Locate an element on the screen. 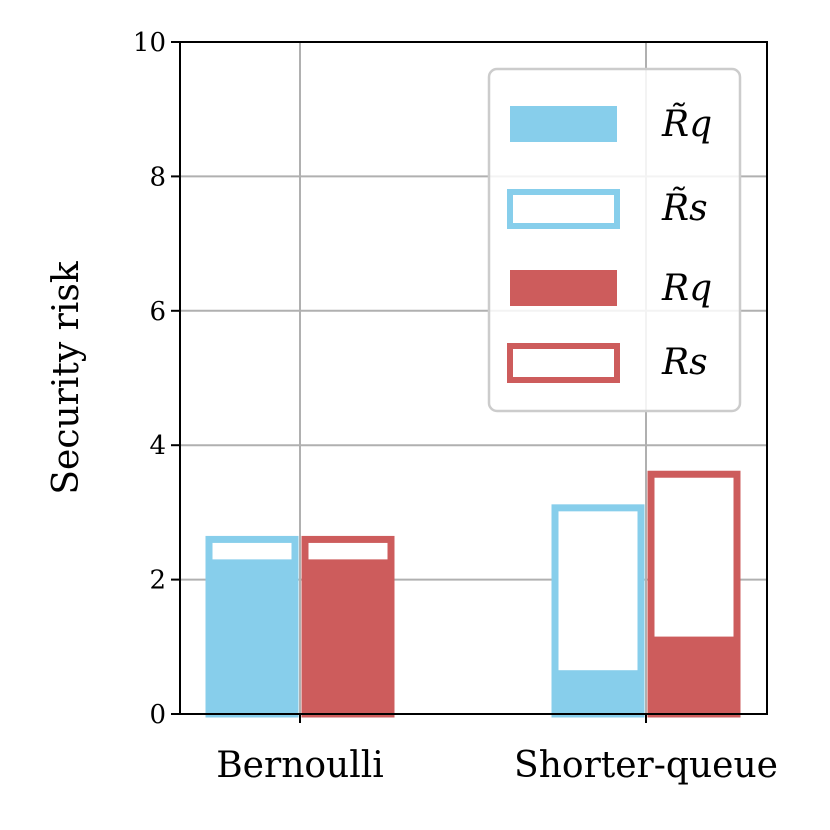 The width and height of the screenshot is (830, 830). legend-label: Rs is located at coordinates (684, 362).